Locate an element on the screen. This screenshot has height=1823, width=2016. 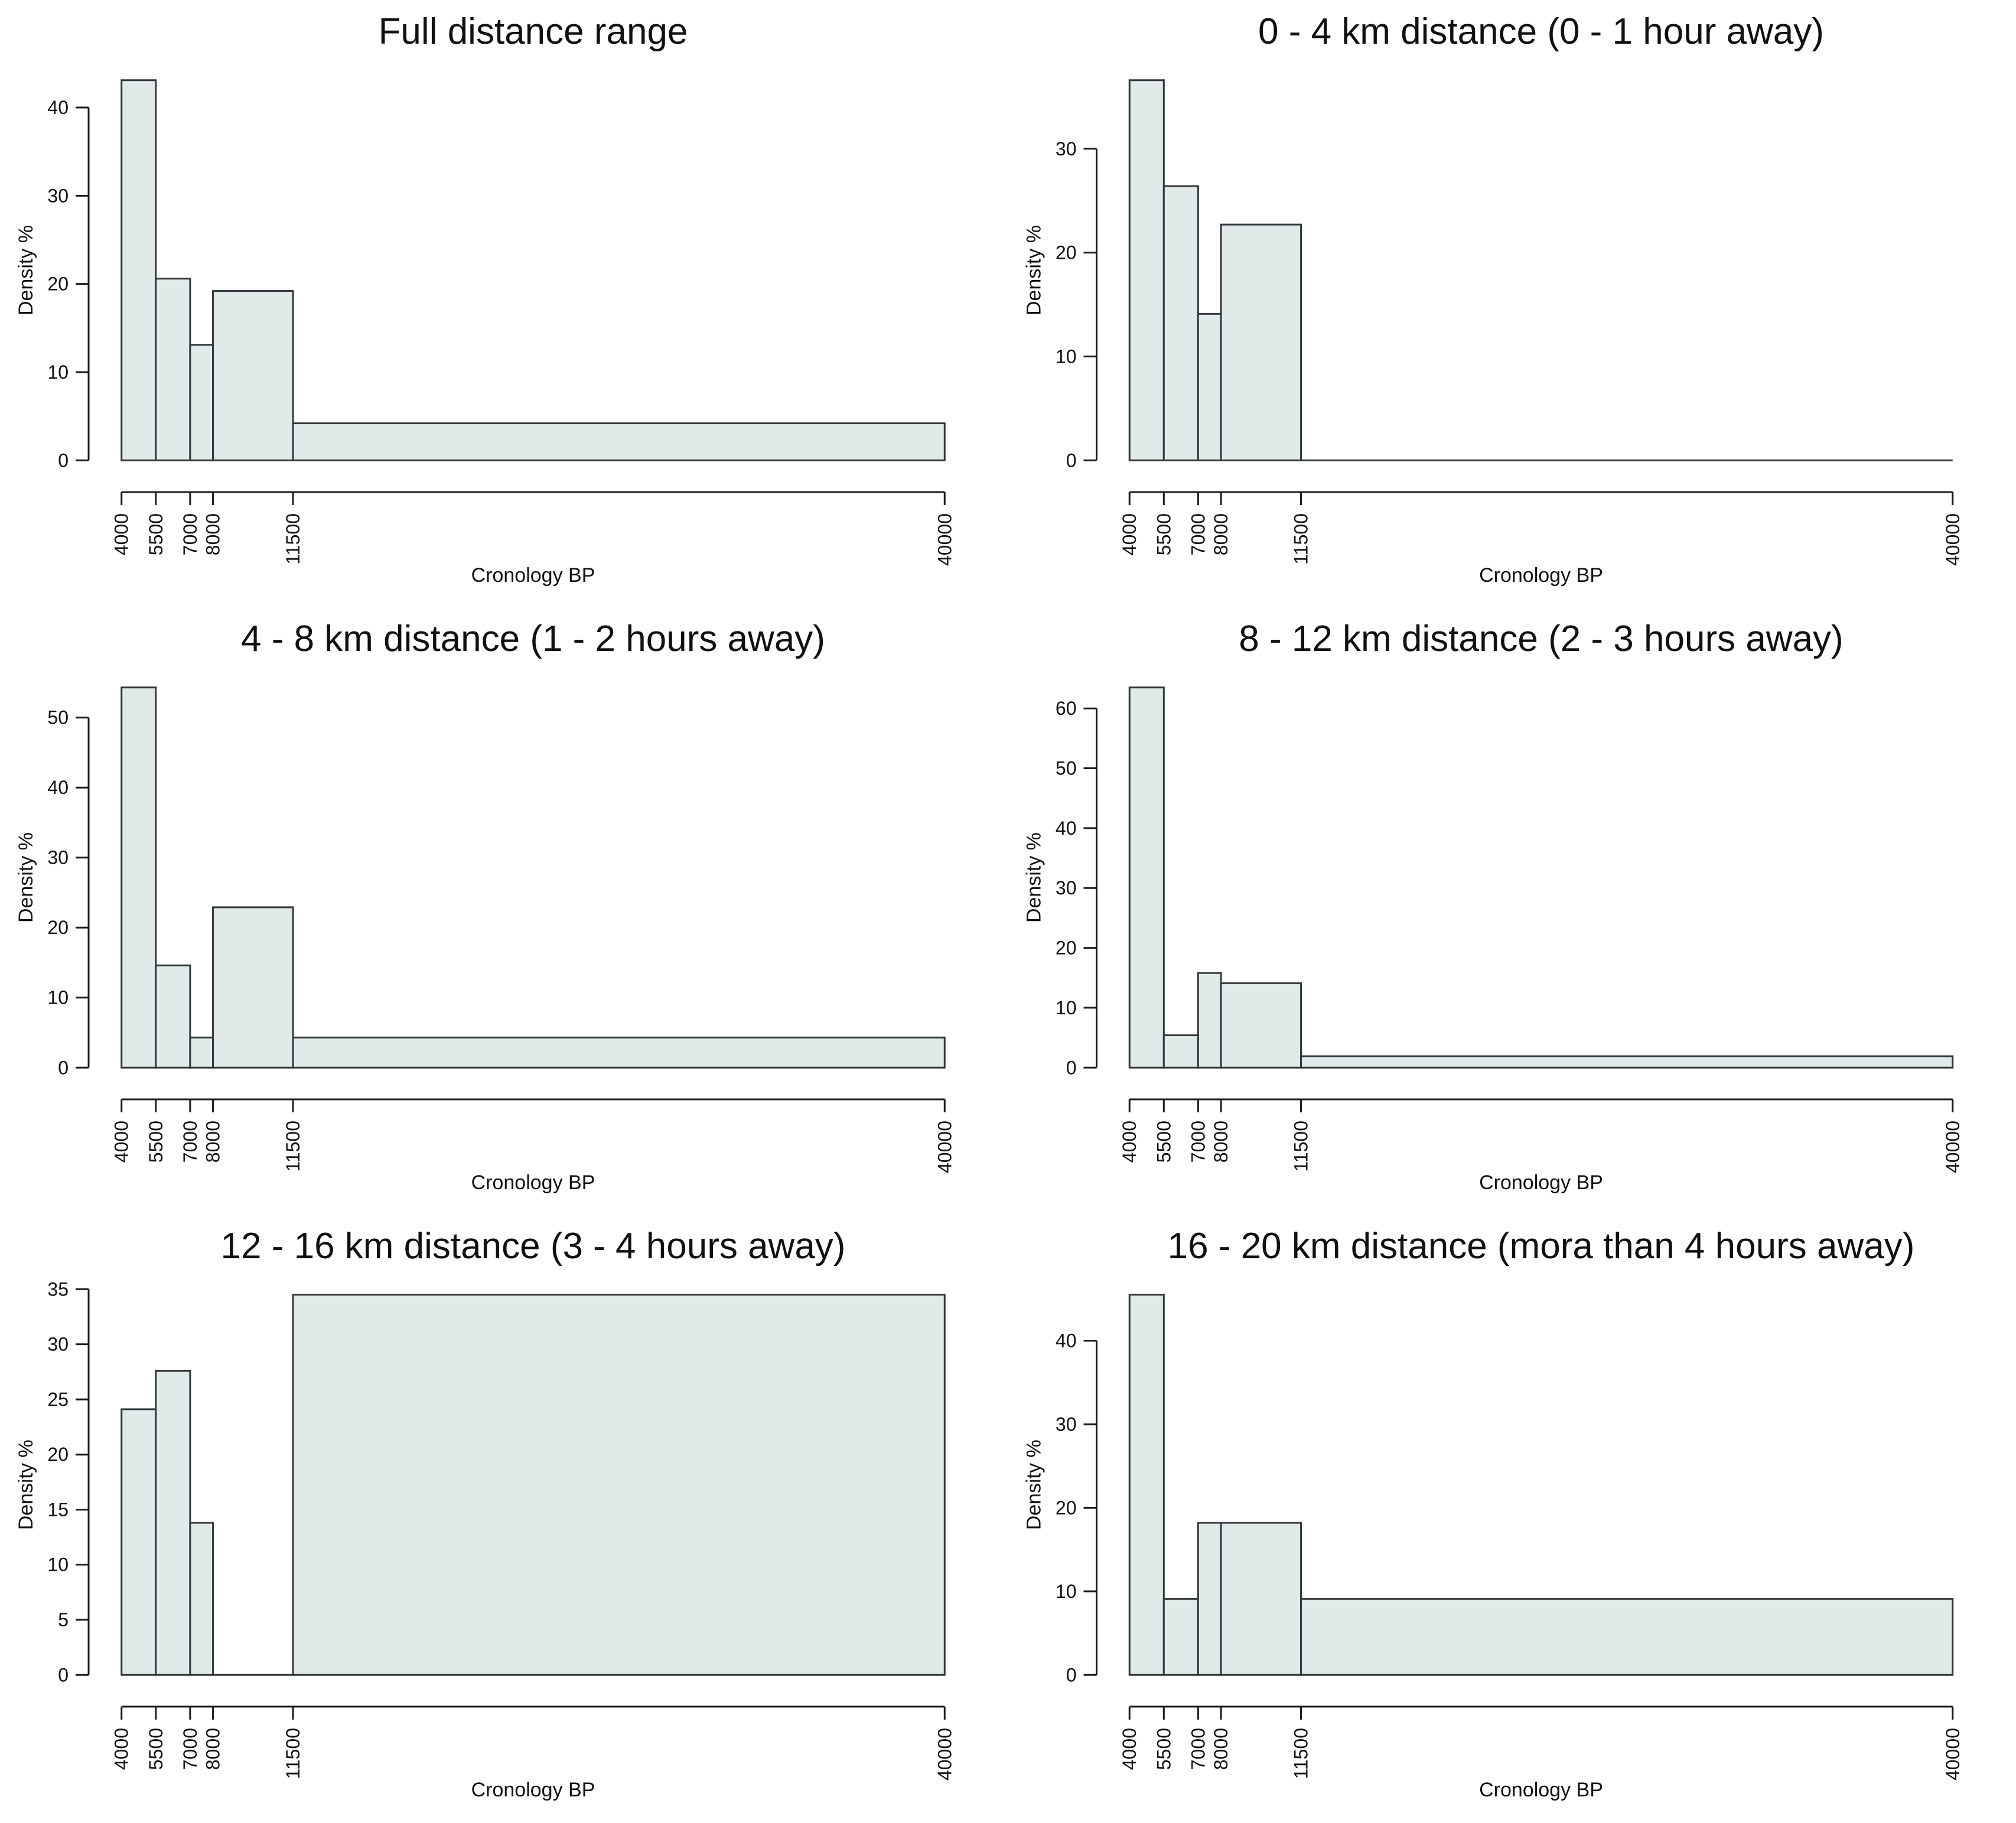
chart-title: 4 - 8 km distance (1 - 2 hours away) is located at coordinates (533, 638).